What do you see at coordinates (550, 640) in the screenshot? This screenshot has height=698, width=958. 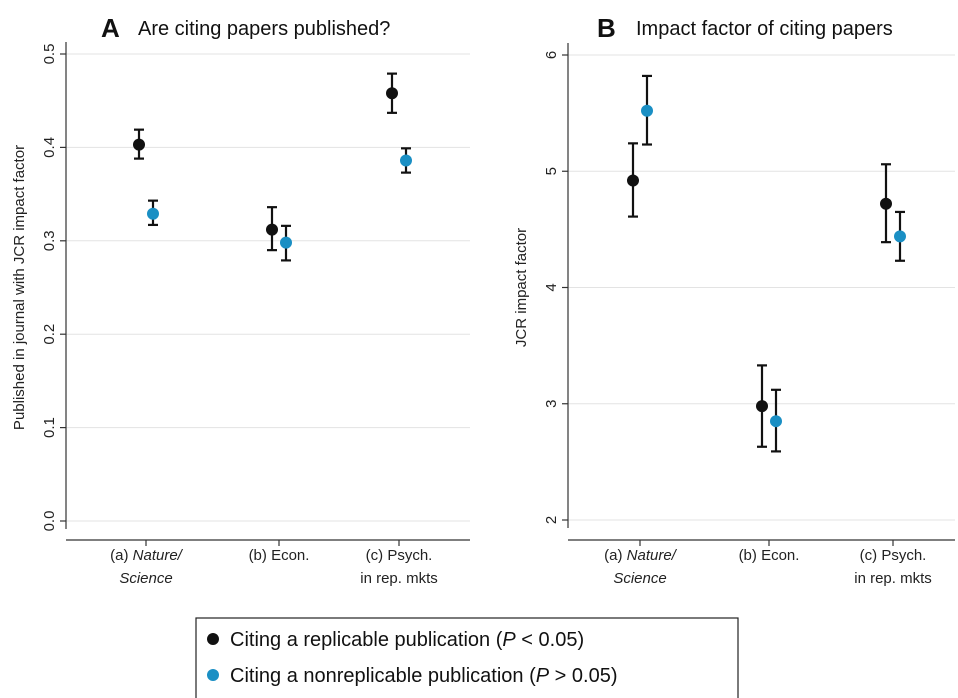 I see `legend-label-post: < 0.05)` at bounding box center [550, 640].